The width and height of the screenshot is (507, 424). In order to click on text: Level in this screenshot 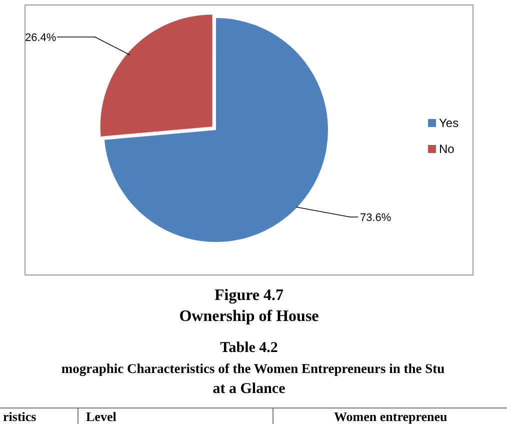, I will do `click(101, 416)`.